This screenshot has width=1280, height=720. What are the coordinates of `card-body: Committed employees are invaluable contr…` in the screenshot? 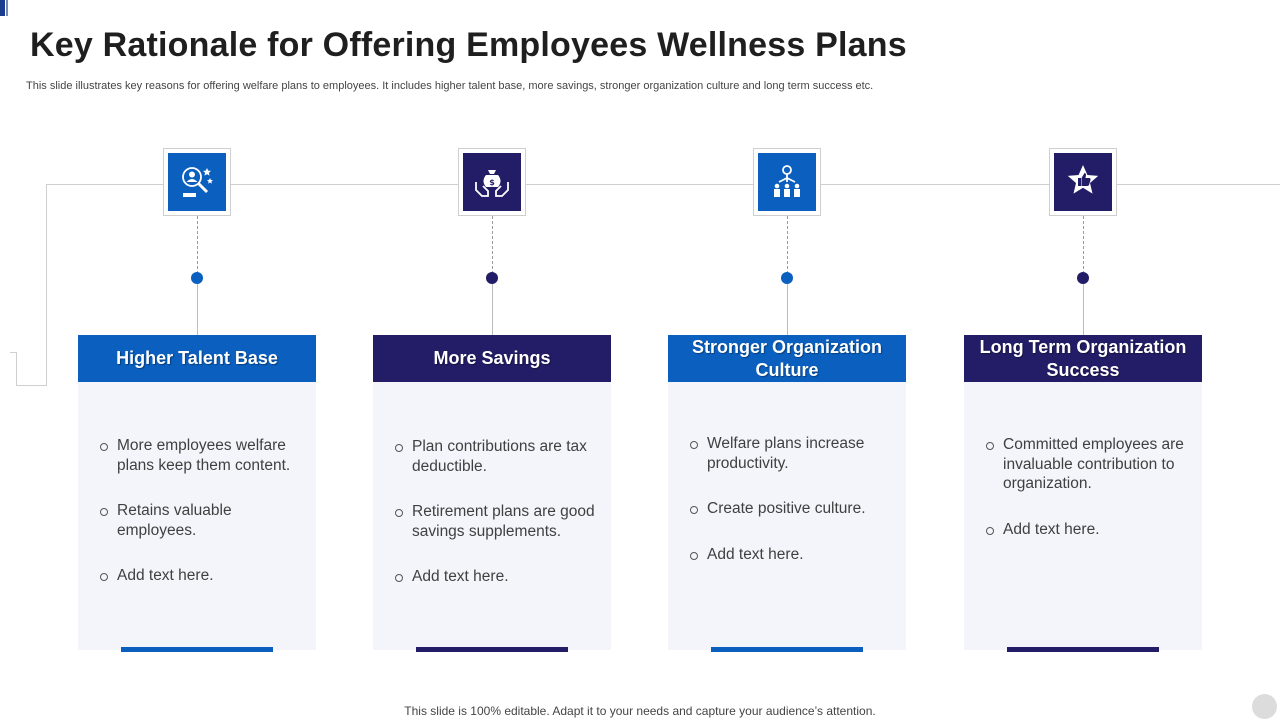 It's located at (1083, 516).